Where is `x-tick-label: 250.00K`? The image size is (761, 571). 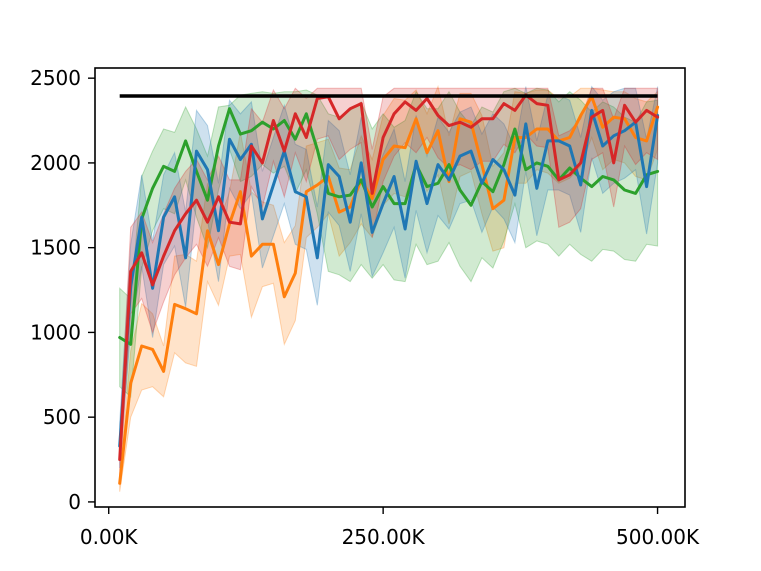
x-tick-label: 250.00K is located at coordinates (384, 537).